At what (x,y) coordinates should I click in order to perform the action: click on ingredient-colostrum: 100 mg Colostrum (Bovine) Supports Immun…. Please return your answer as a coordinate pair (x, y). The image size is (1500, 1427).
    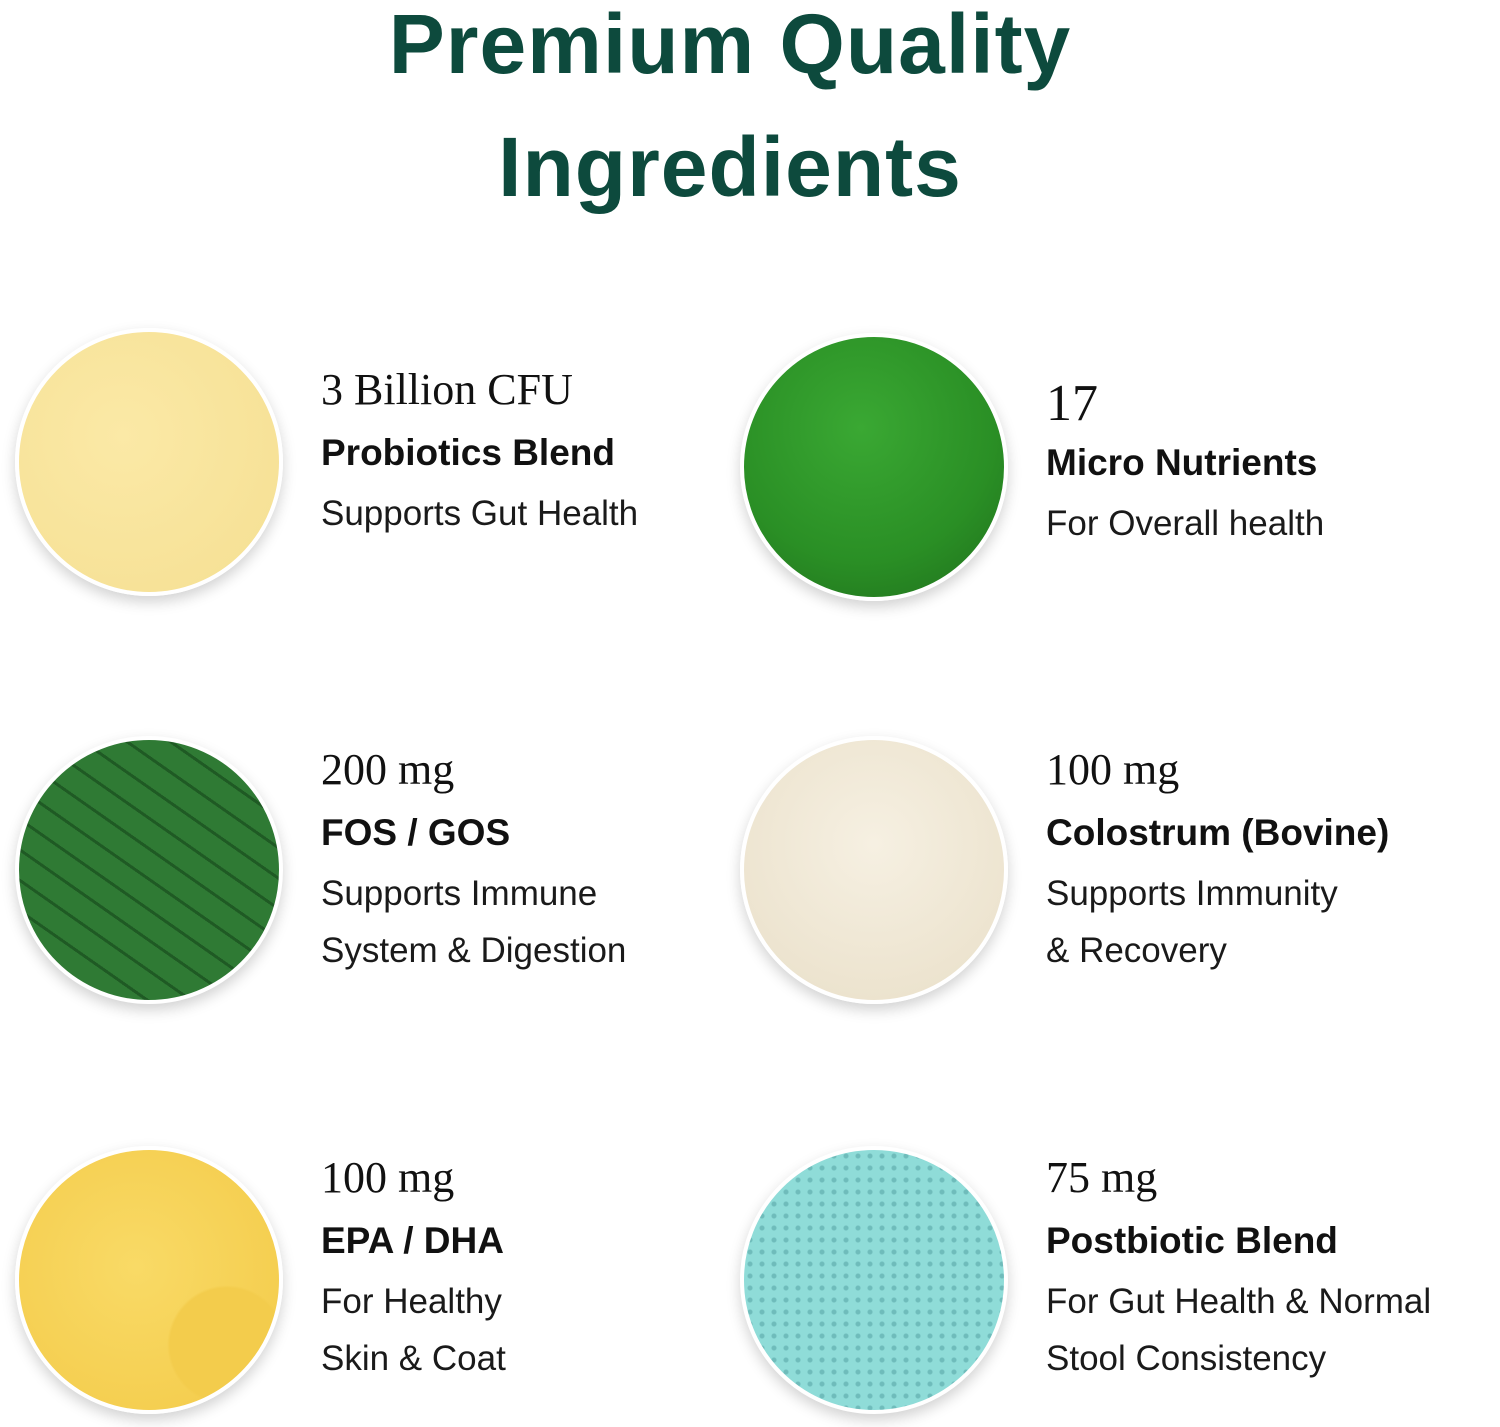
    Looking at the image, I should click on (1217, 863).